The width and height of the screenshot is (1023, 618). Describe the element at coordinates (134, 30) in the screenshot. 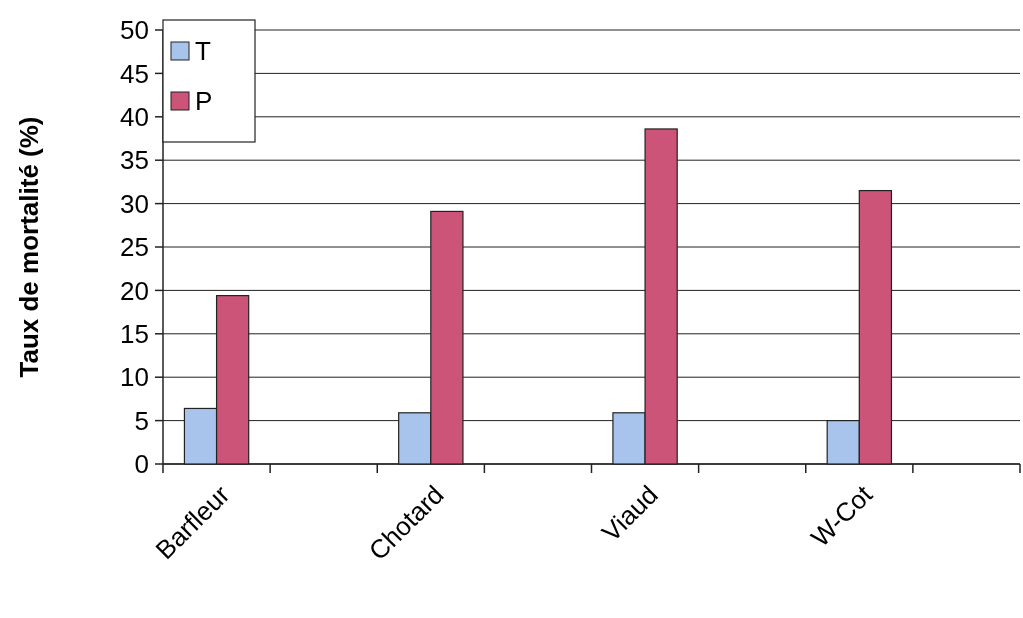

I see `y-tick-label: 50` at that location.